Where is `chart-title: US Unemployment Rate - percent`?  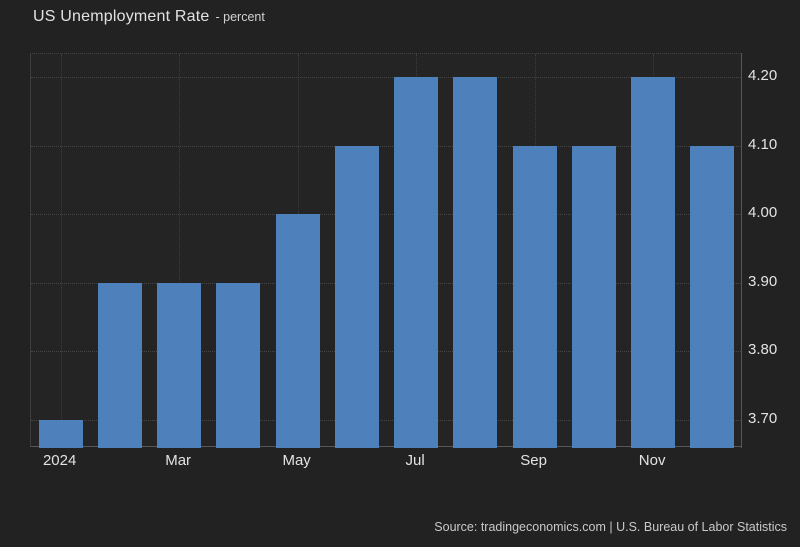 chart-title: US Unemployment Rate - percent is located at coordinates (149, 17).